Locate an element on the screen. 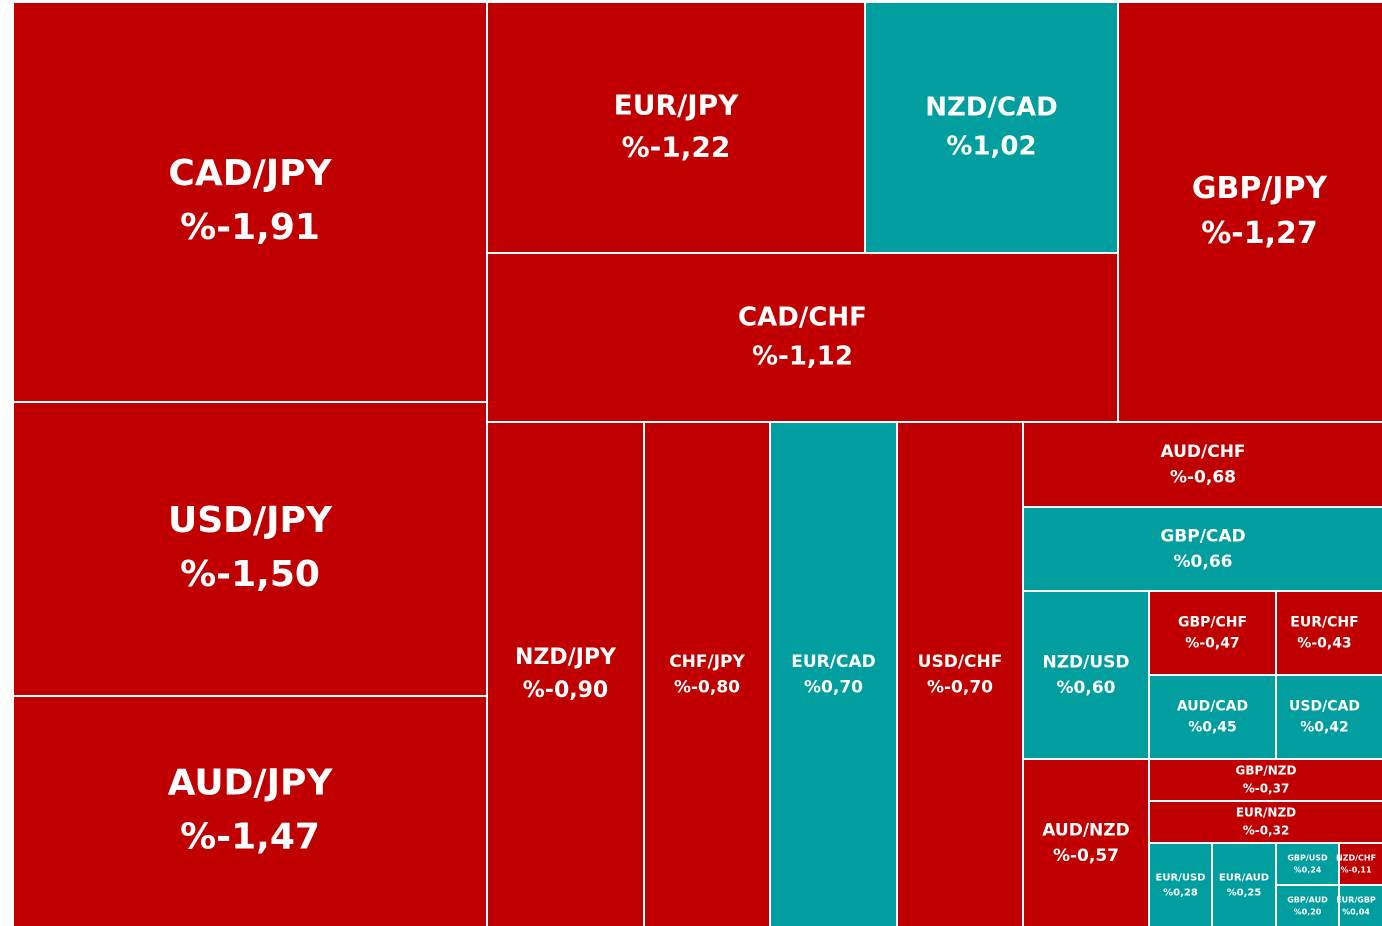  tile-name: USD/JPY is located at coordinates (250, 520).